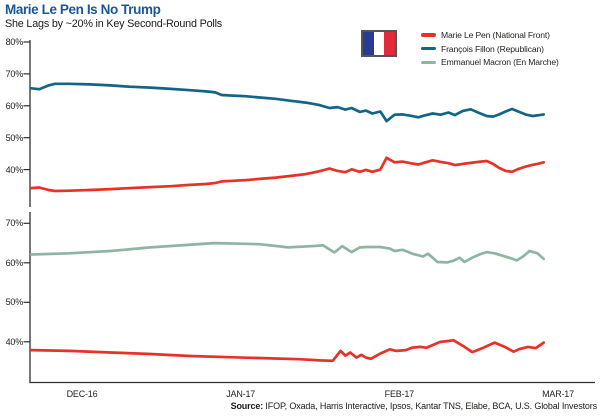 This screenshot has width=600, height=419. What do you see at coordinates (14, 42) in the screenshot?
I see `y-tick-label: 80%` at bounding box center [14, 42].